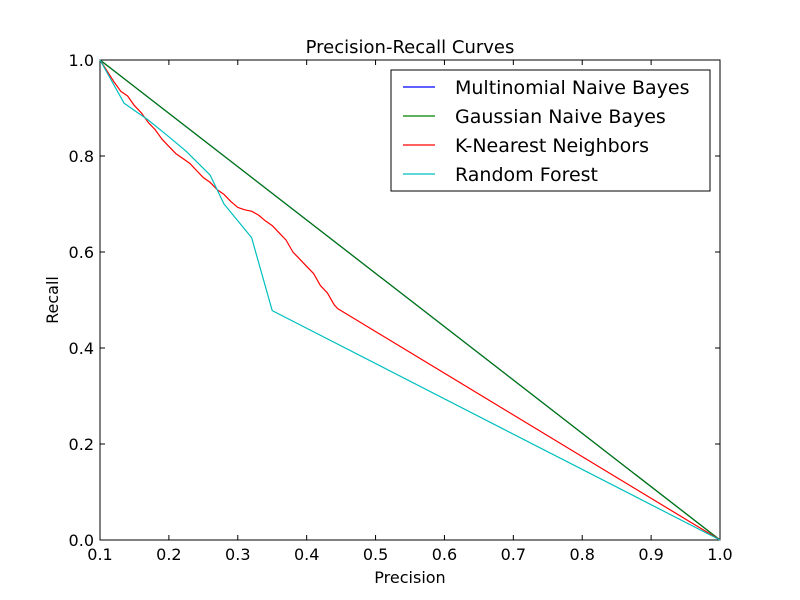 This screenshot has height=600, width=800. Describe the element at coordinates (52, 300) in the screenshot. I see `y-axis-label: Recall` at that location.